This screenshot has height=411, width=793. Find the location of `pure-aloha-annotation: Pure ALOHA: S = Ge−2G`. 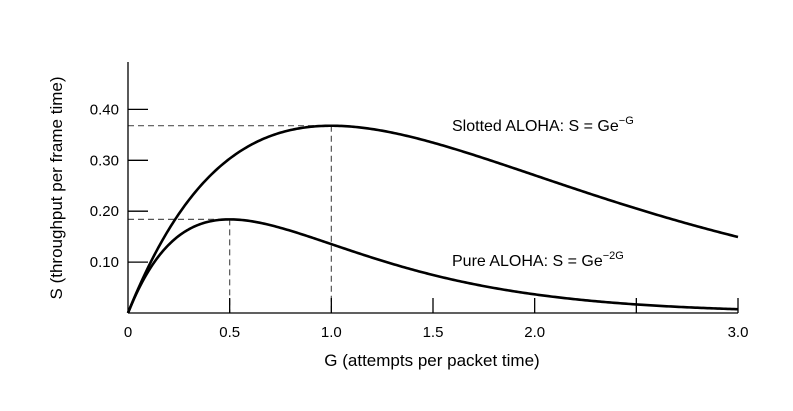

pure-aloha-annotation: Pure ALOHA: S = Ge−2G is located at coordinates (538, 260).